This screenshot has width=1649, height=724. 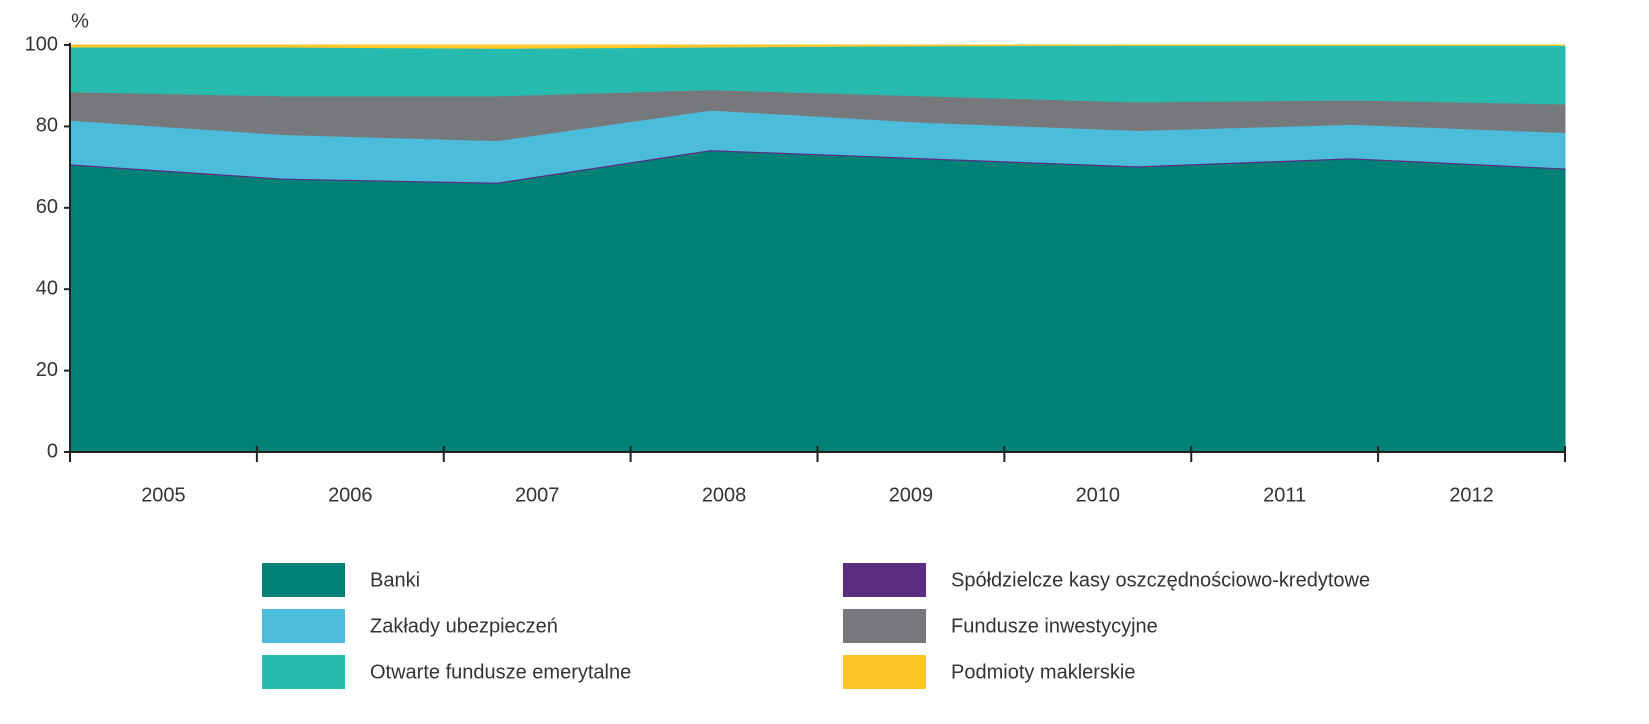 What do you see at coordinates (395, 580) in the screenshot?
I see `legend-label: Banki` at bounding box center [395, 580].